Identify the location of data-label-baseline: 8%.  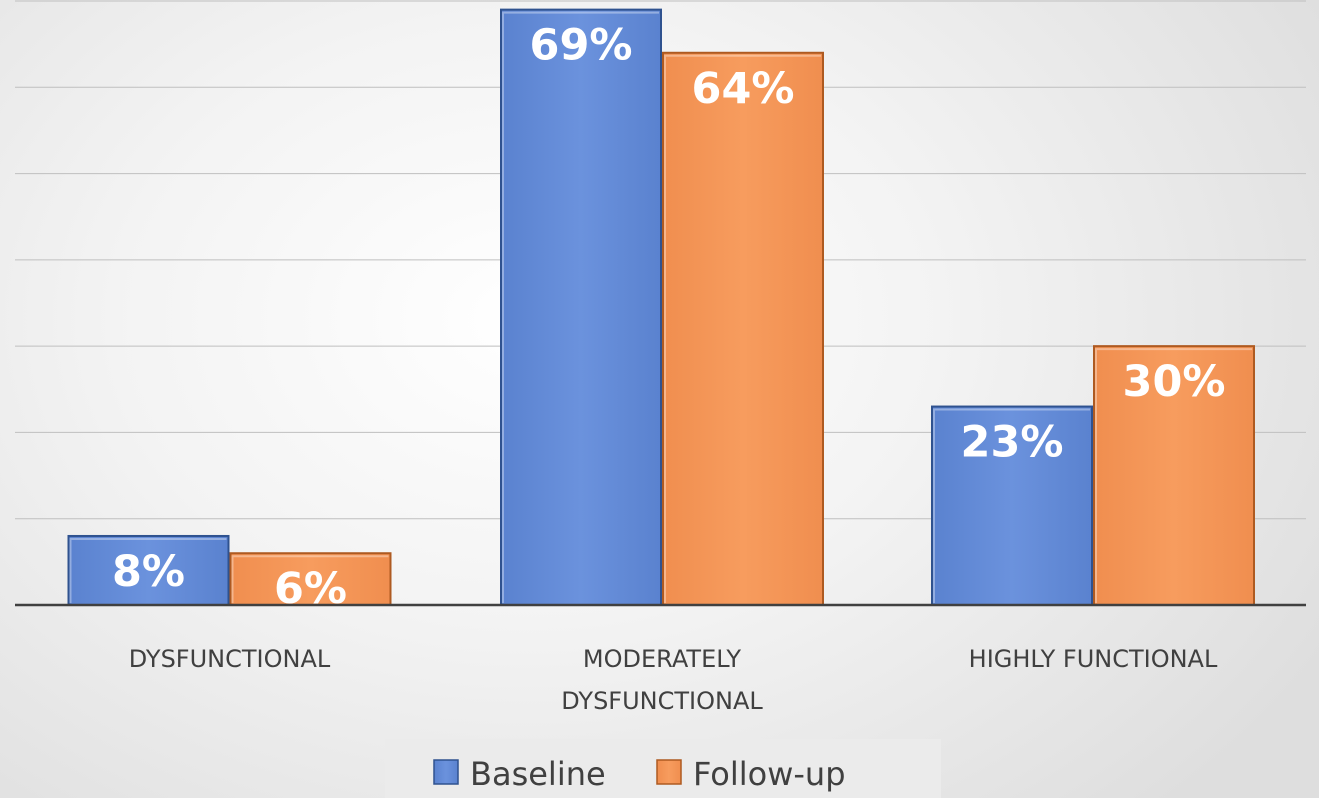
(148, 572).